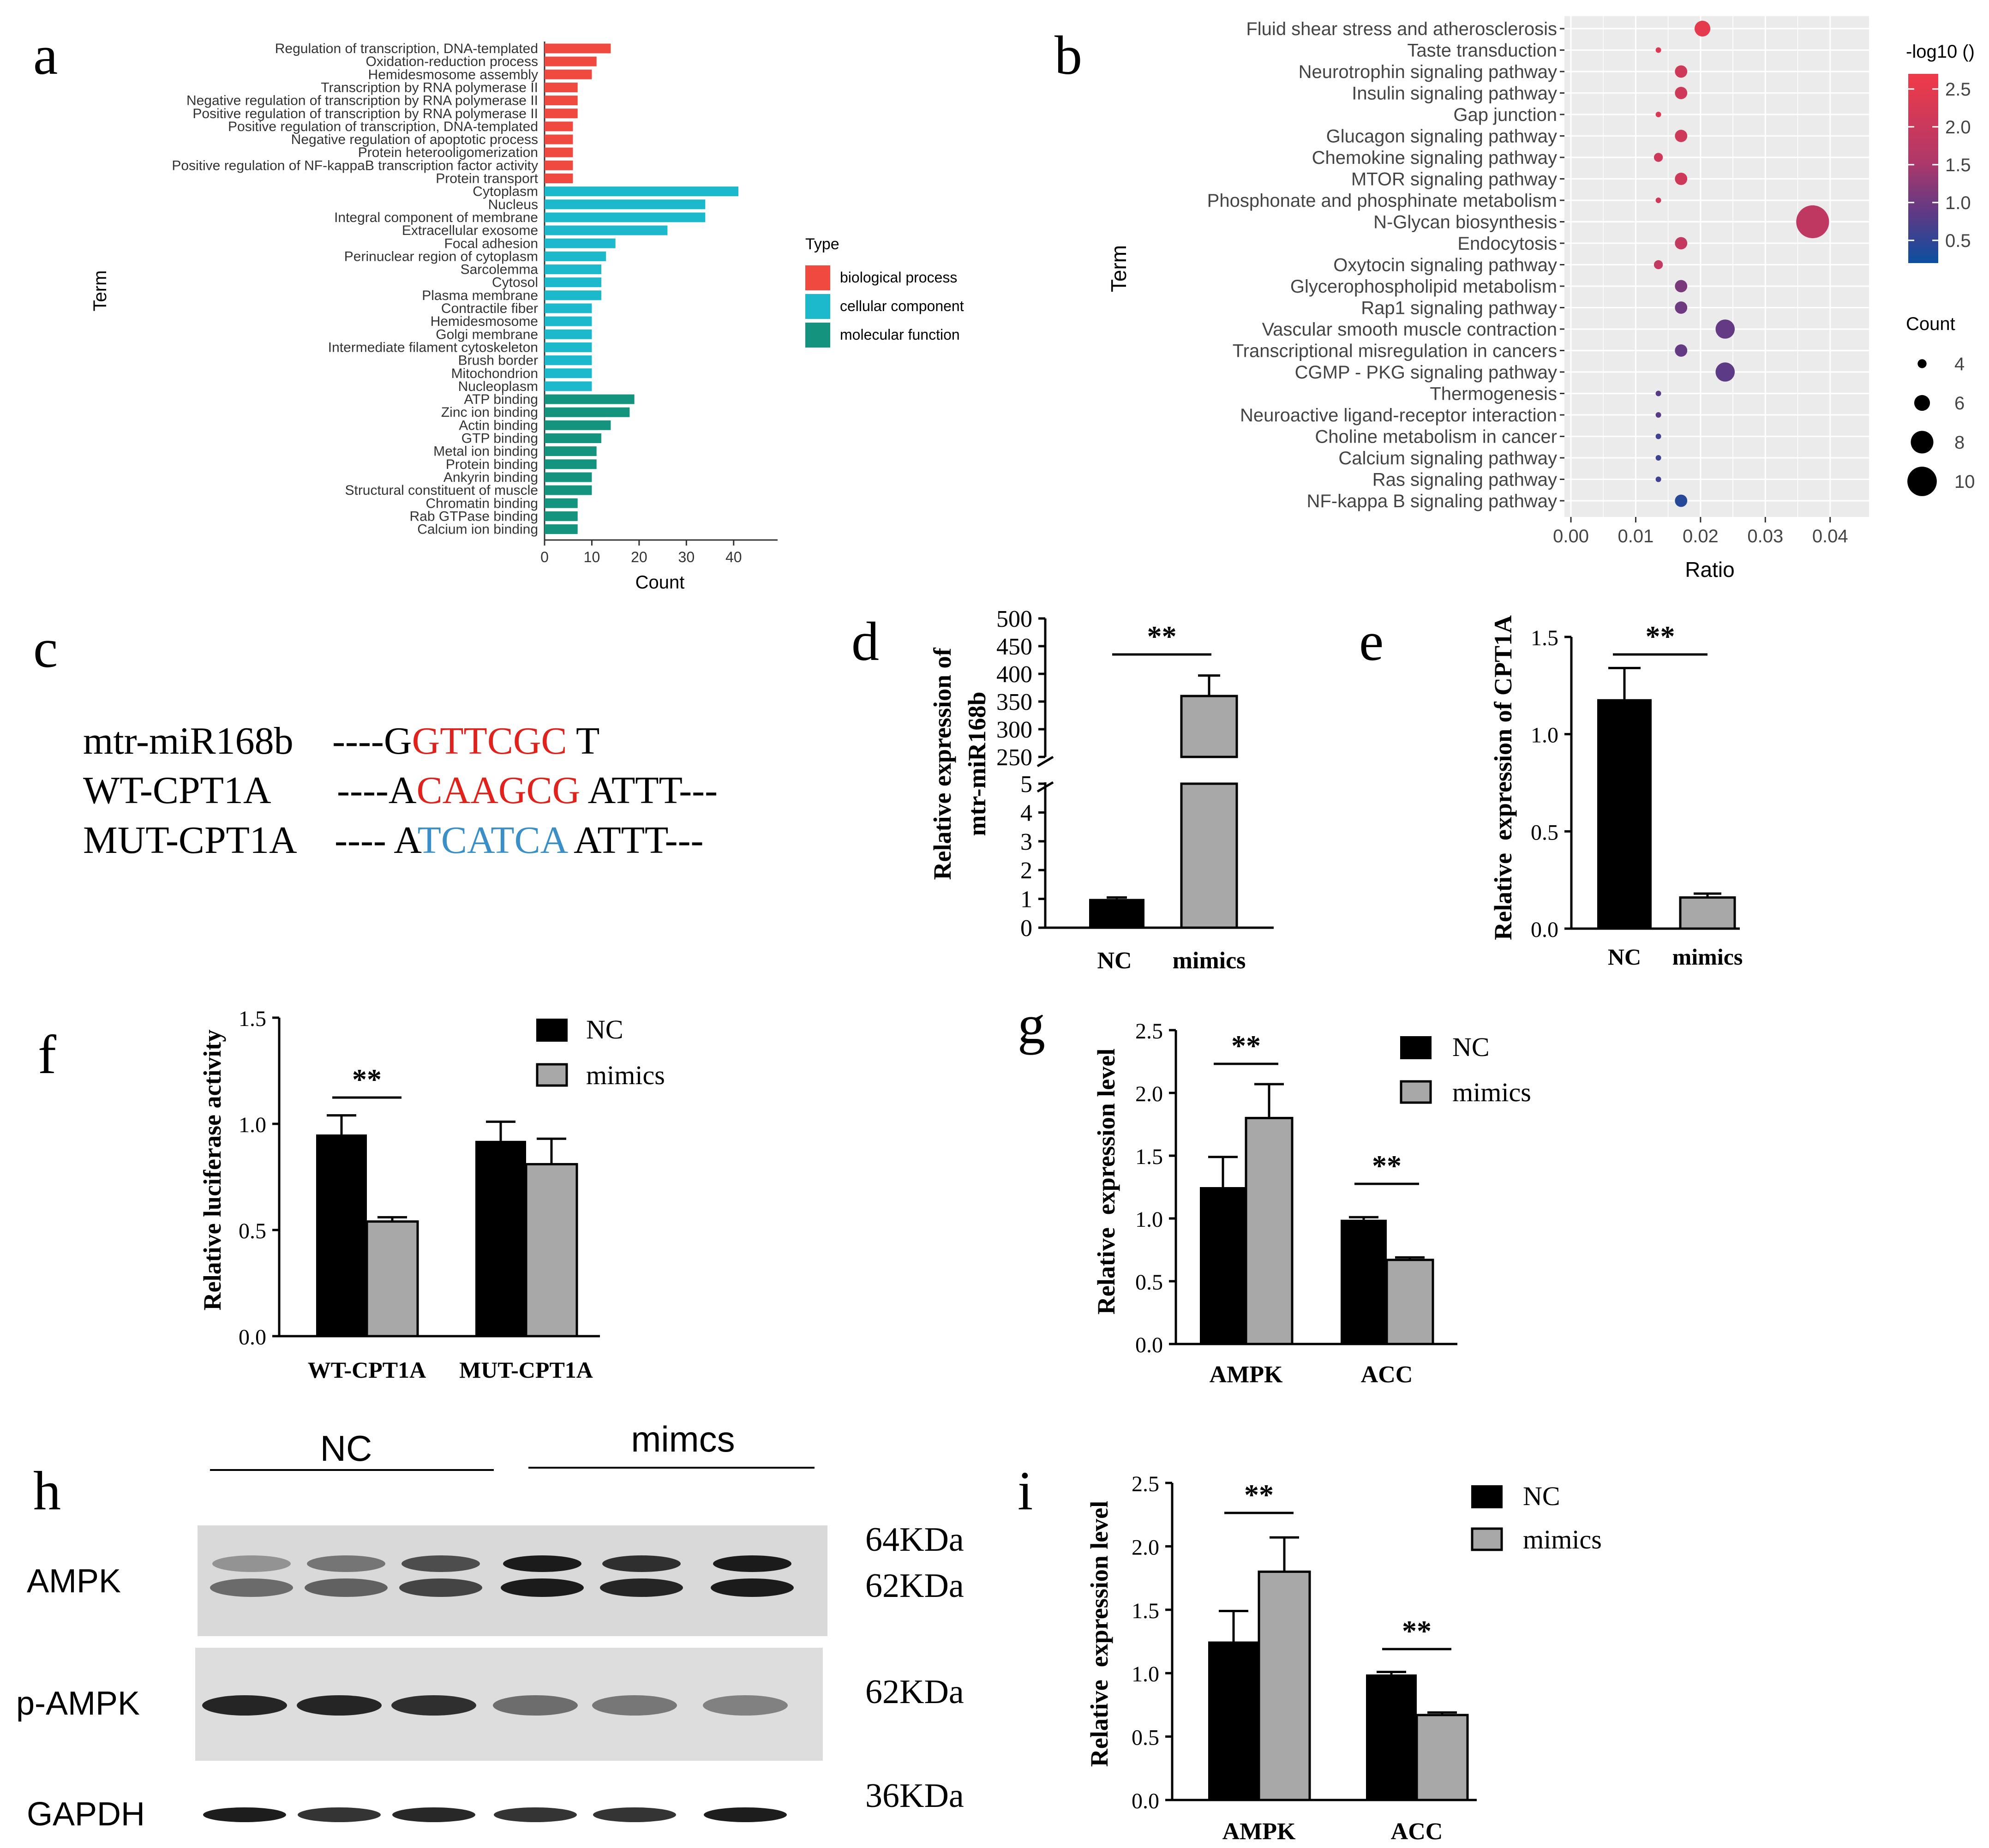 The width and height of the screenshot is (1989, 1848). I want to click on term-label: N-Glycan biosynthesis, so click(1465, 222).